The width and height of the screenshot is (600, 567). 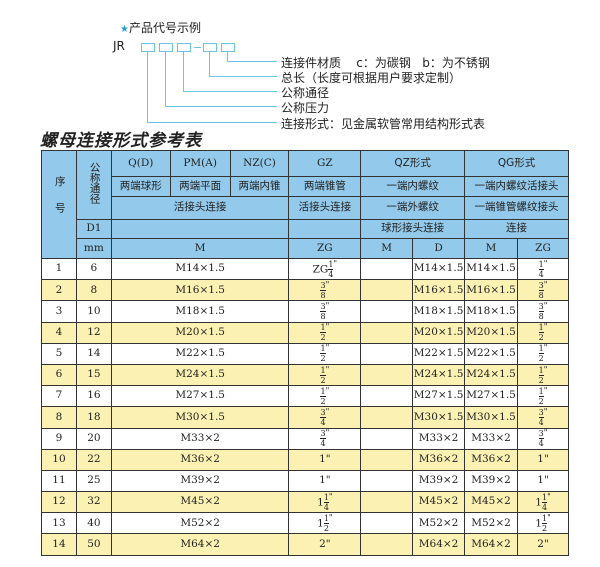 I want to click on header-cell: D1, so click(x=93, y=229).